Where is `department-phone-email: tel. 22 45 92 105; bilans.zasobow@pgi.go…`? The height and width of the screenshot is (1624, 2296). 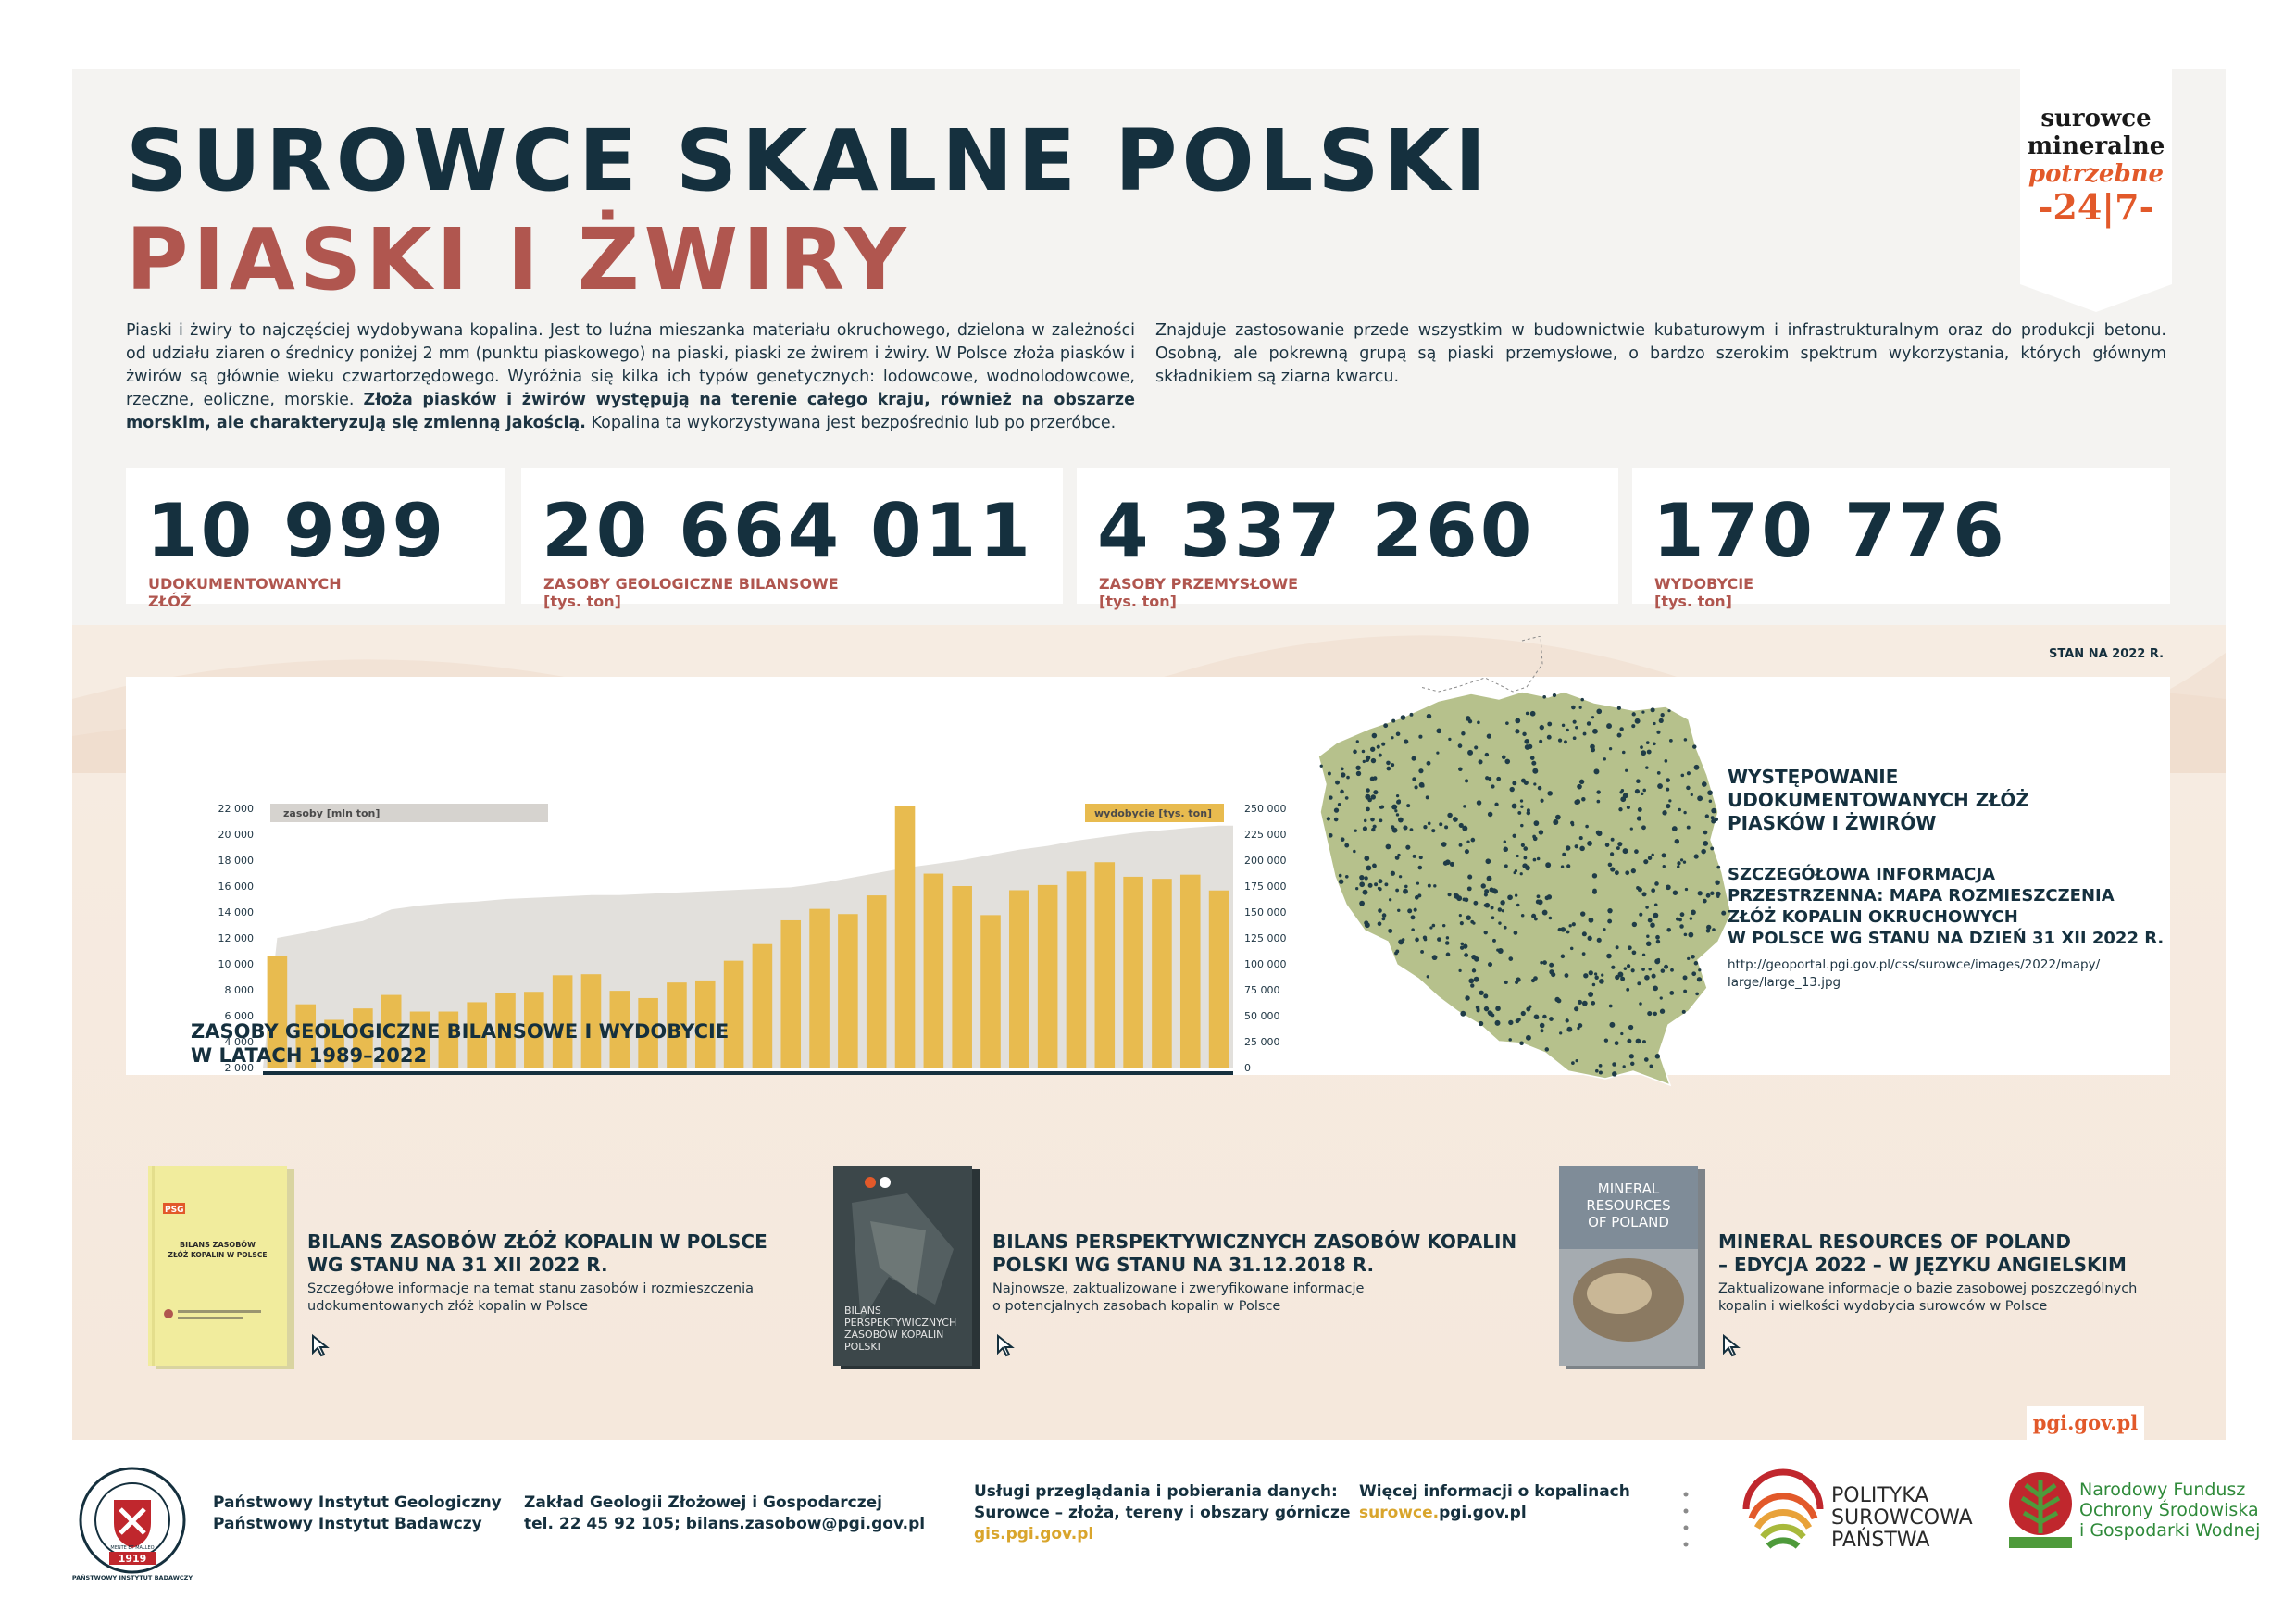 department-phone-email: tel. 22 45 92 105; bilans.zasobow@pgi.go… is located at coordinates (725, 1524).